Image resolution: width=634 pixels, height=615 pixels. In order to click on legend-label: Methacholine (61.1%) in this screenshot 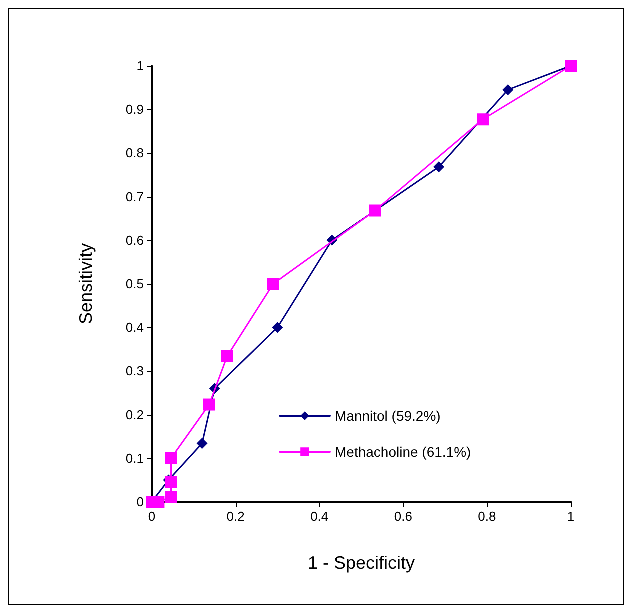, I will do `click(403, 452)`.